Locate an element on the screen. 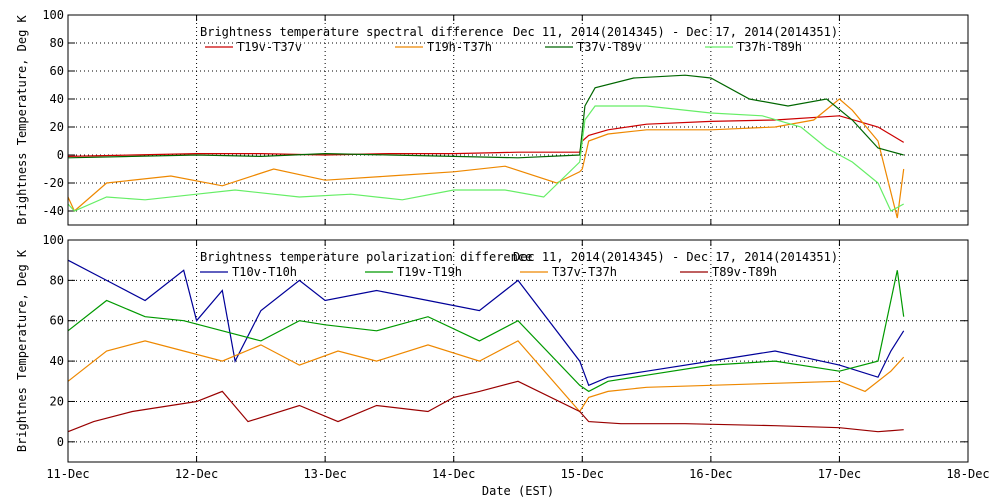 This screenshot has width=1000, height=500. y-tick-label: -40 is located at coordinates (53, 211).